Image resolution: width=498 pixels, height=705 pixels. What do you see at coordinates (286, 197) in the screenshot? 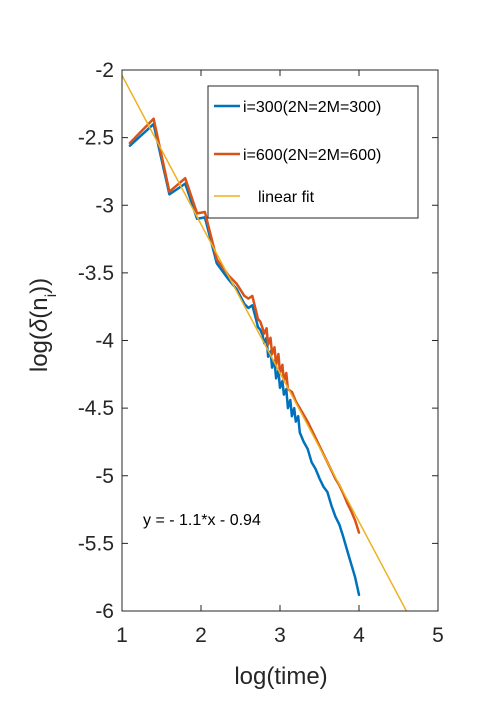
I see `legend-label: linear fit` at bounding box center [286, 197].